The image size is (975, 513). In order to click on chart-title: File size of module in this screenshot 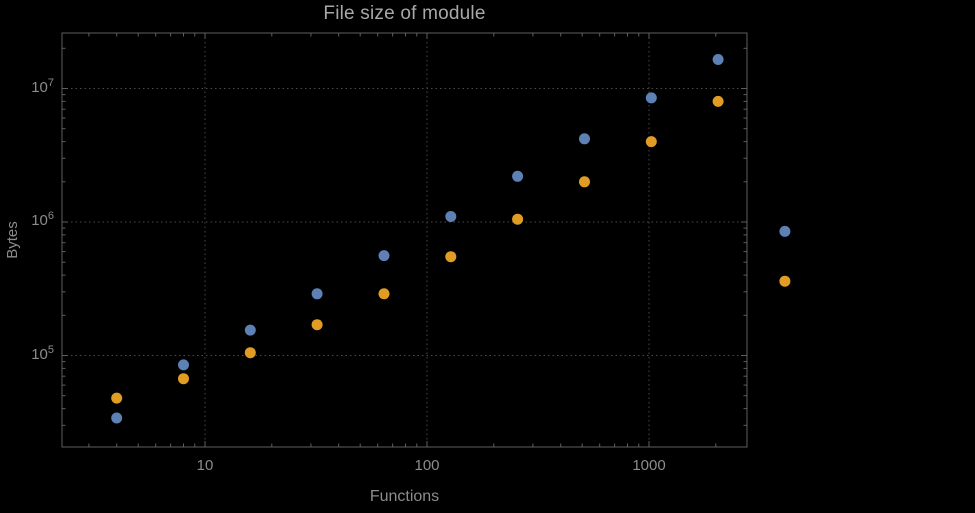, I will do `click(404, 13)`.